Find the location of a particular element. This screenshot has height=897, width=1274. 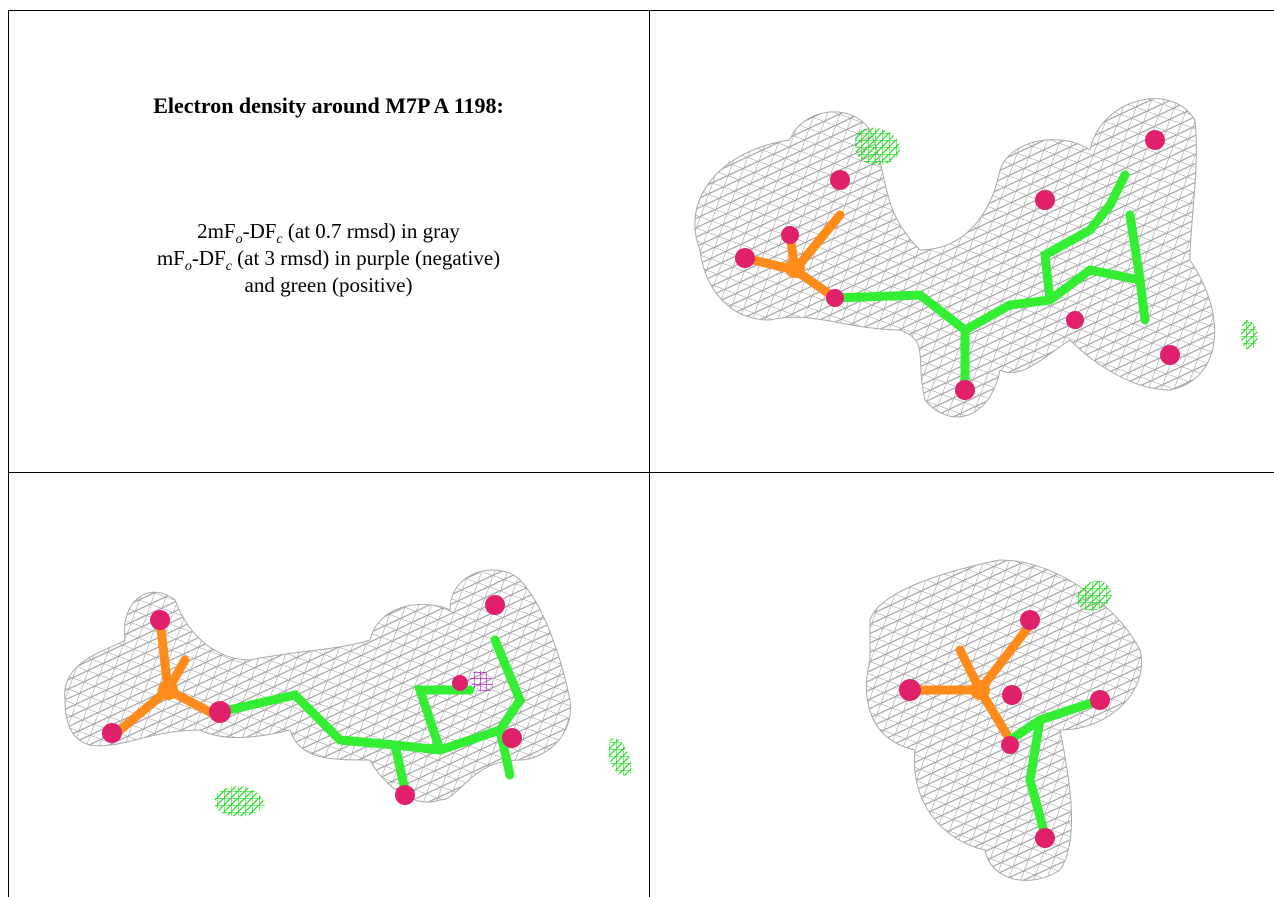

legend-line: and green (positive) is located at coordinates (328, 285).